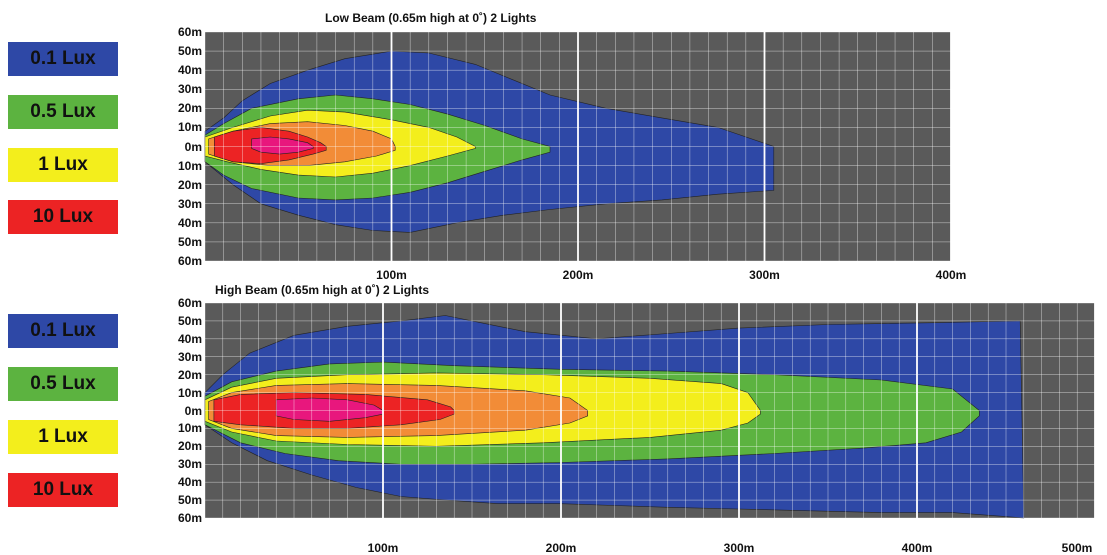 This screenshot has height=555, width=1107. I want to click on legend-top-10-lux: 10 Lux, so click(63, 217).